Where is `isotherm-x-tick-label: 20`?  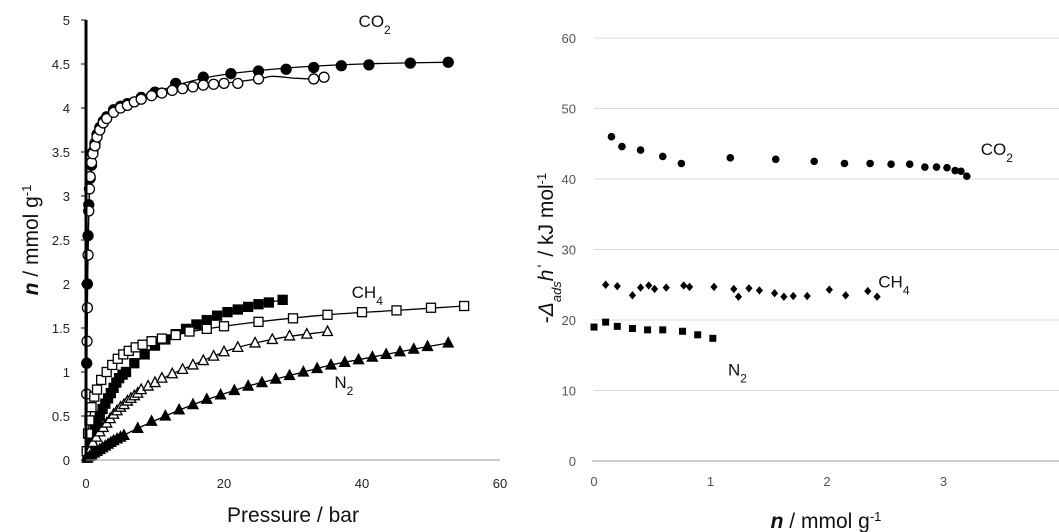 isotherm-x-tick-label: 20 is located at coordinates (224, 483).